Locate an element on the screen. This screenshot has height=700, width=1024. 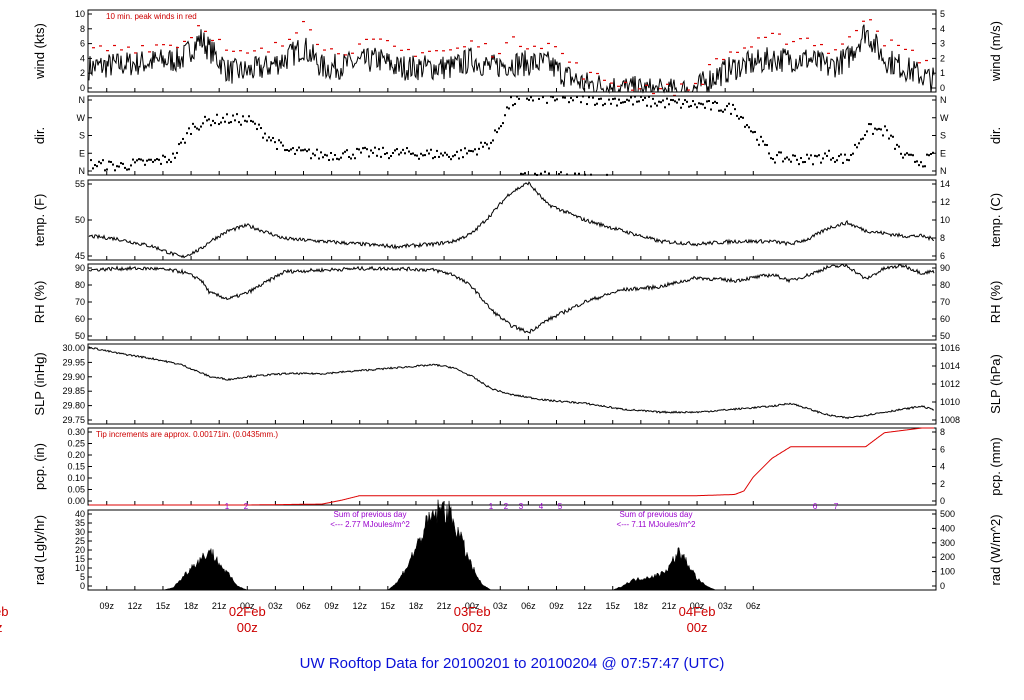
right-tick-label: 90 is located at coordinates (945, 268).